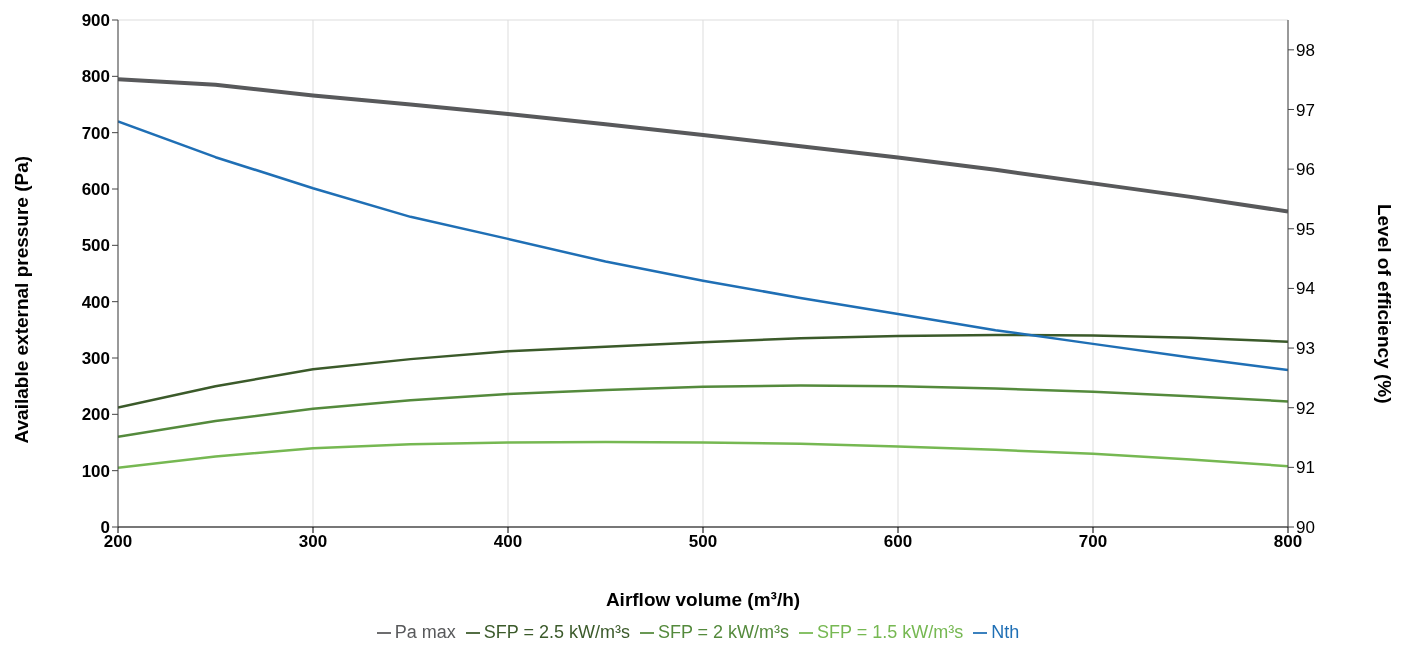 Image resolution: width=1405 pixels, height=656 pixels. I want to click on y-tick-label: 500, so click(95, 246).